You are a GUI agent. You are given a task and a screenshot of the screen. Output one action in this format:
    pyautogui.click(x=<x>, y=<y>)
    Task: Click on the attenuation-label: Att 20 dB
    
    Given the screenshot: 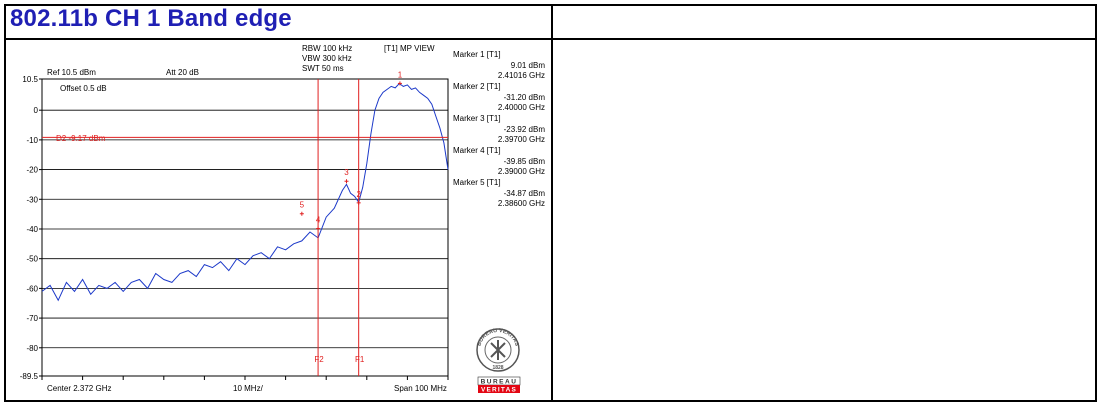 What is the action you would take?
    pyautogui.click(x=182, y=72)
    